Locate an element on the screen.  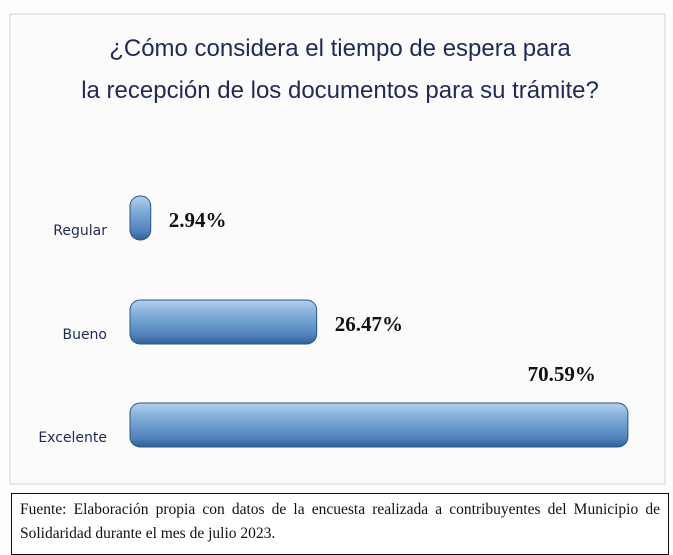
category-label: Bueno is located at coordinates (84, 335).